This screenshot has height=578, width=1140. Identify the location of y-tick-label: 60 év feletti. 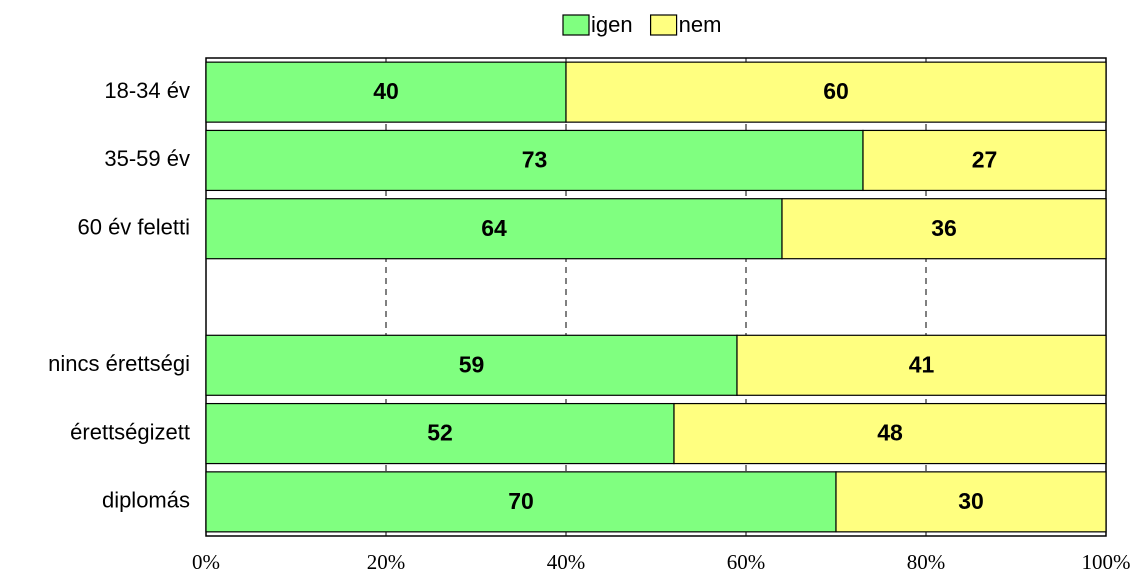
(133, 227).